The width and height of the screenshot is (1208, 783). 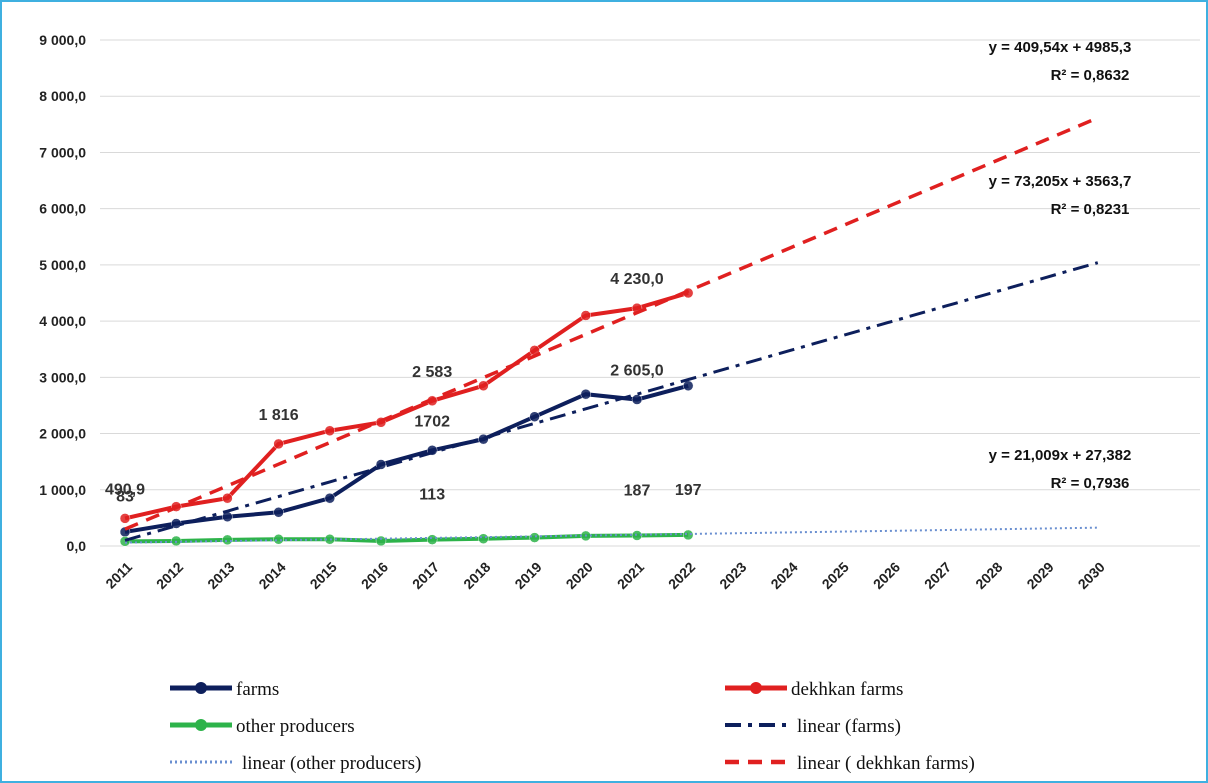 What do you see at coordinates (62, 434) in the screenshot?
I see `y-tick-label: 2 000,0` at bounding box center [62, 434].